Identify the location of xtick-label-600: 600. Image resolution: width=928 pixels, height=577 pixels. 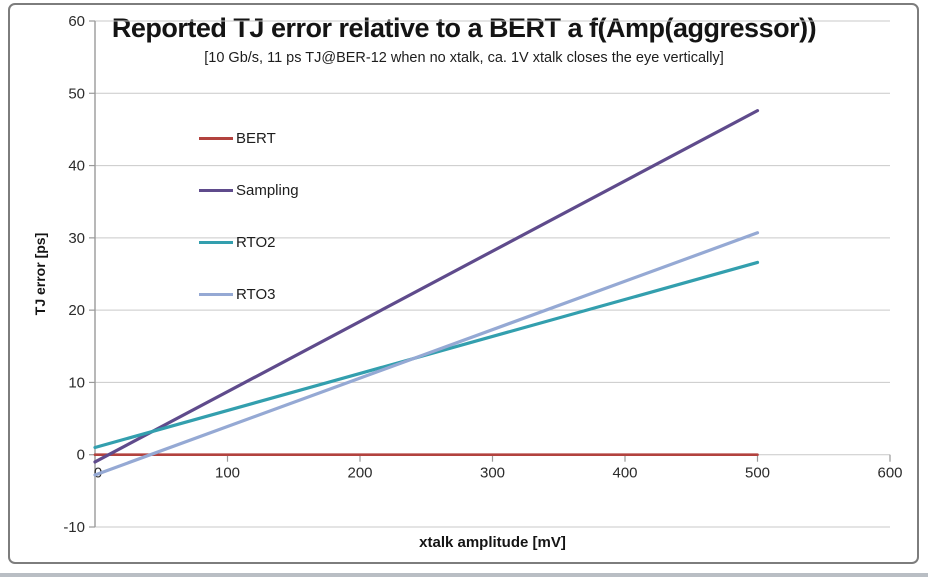
(889, 473).